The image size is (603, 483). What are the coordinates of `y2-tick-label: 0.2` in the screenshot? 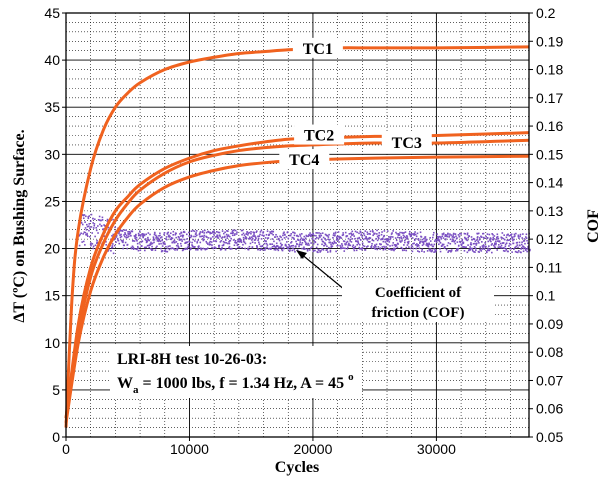 It's located at (546, 13).